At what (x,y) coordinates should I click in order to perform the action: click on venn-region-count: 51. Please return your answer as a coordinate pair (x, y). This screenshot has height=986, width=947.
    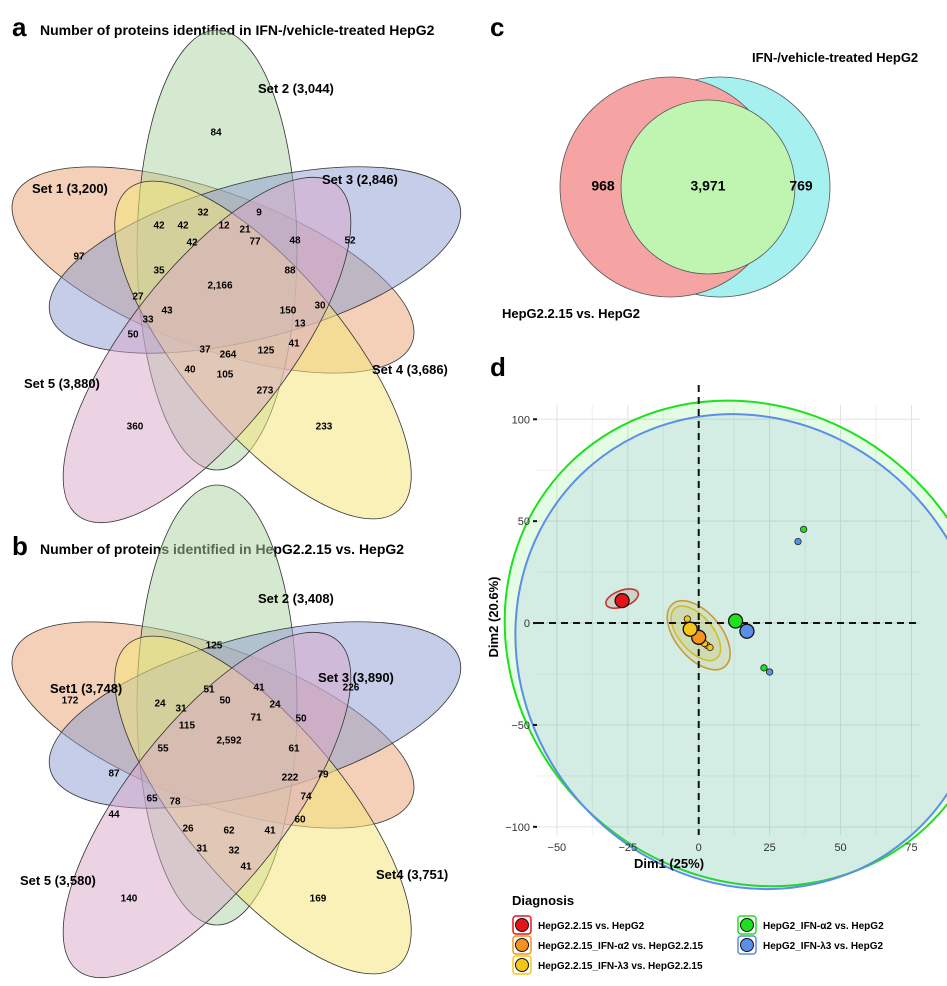
    Looking at the image, I should click on (209, 690).